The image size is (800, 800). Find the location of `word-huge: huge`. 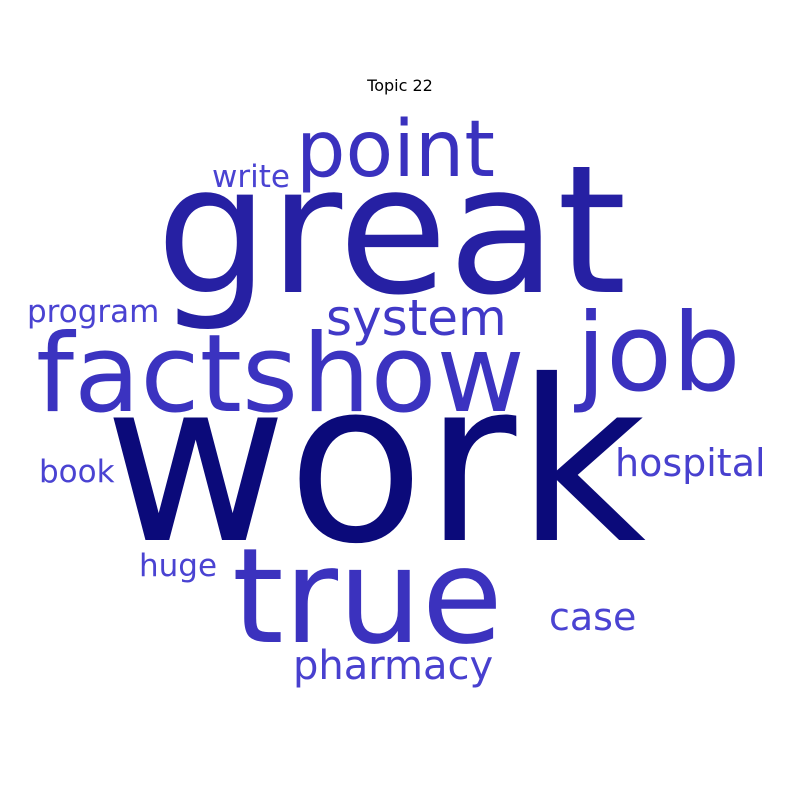

word-huge: huge is located at coordinates (178, 566).